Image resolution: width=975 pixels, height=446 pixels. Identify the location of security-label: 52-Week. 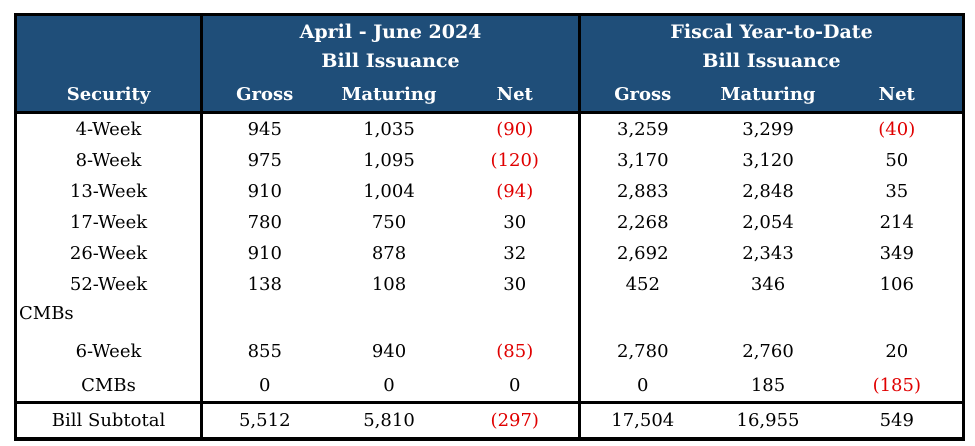
(108, 284).